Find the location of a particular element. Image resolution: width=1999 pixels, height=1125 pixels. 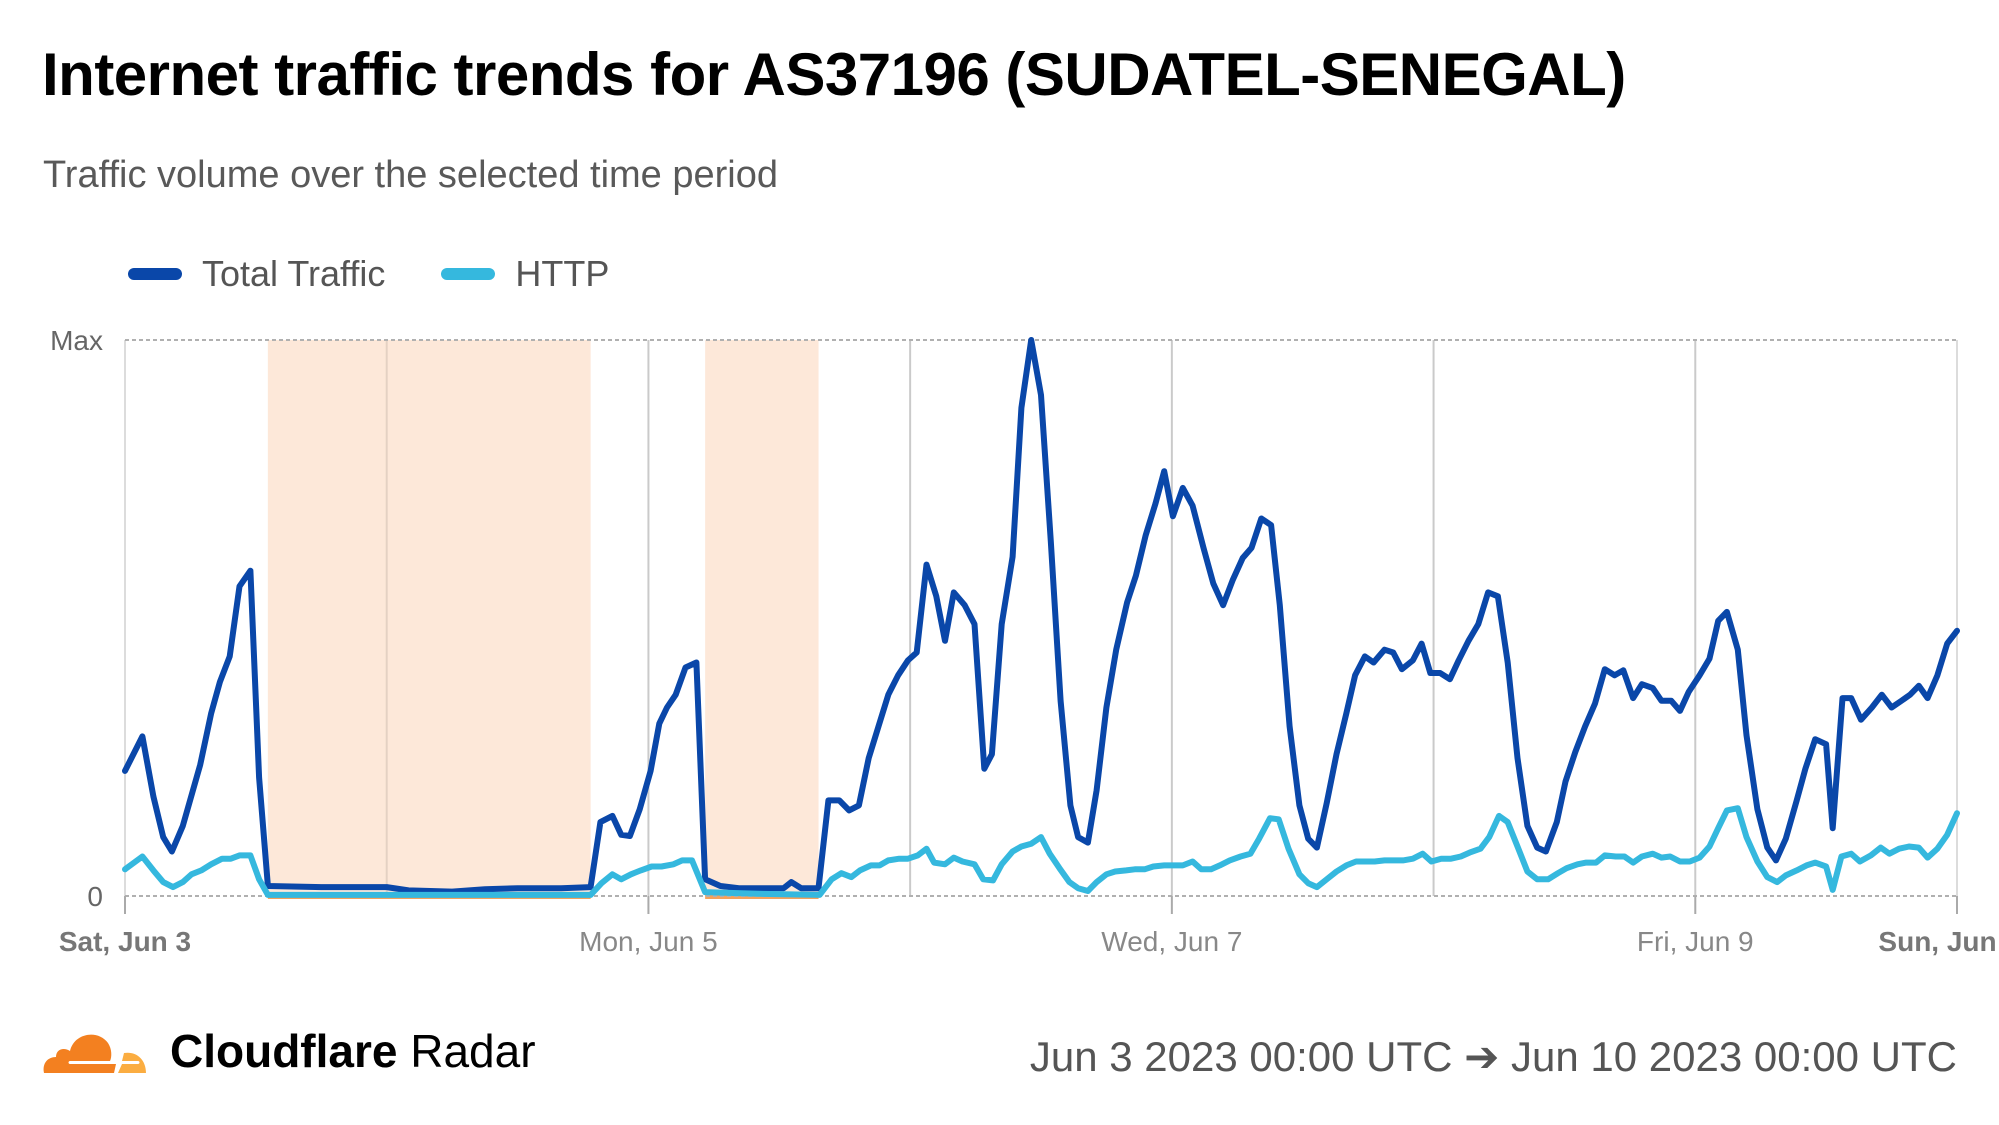

x-tick-label: Wed, Jun 7 is located at coordinates (1171, 941).